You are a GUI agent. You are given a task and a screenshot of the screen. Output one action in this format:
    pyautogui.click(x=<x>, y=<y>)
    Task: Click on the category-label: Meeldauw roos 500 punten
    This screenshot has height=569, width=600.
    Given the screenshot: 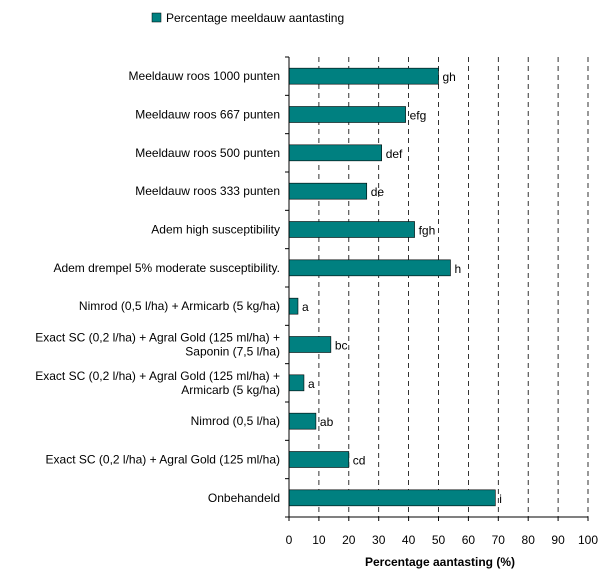 What is the action you would take?
    pyautogui.click(x=207, y=153)
    